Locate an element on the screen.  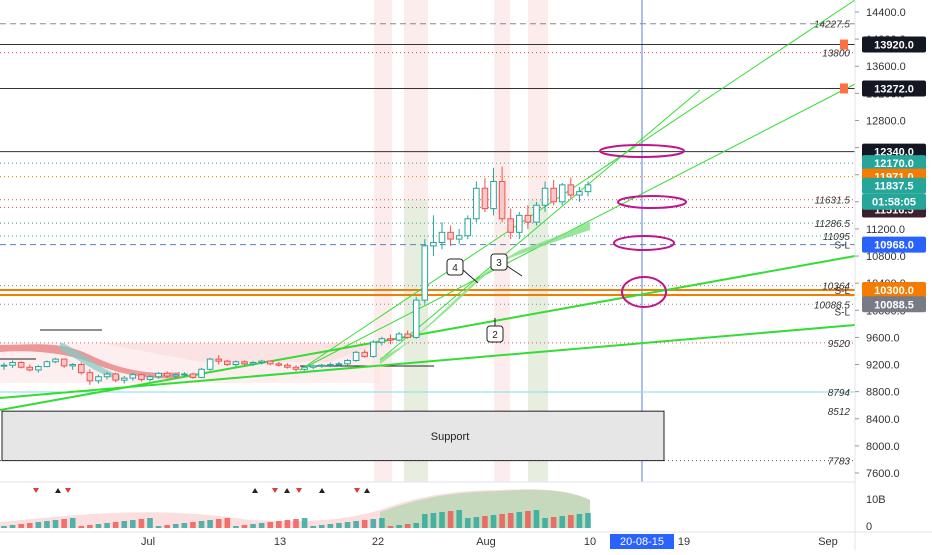
signal-marker is located at coordinates (357, 490).